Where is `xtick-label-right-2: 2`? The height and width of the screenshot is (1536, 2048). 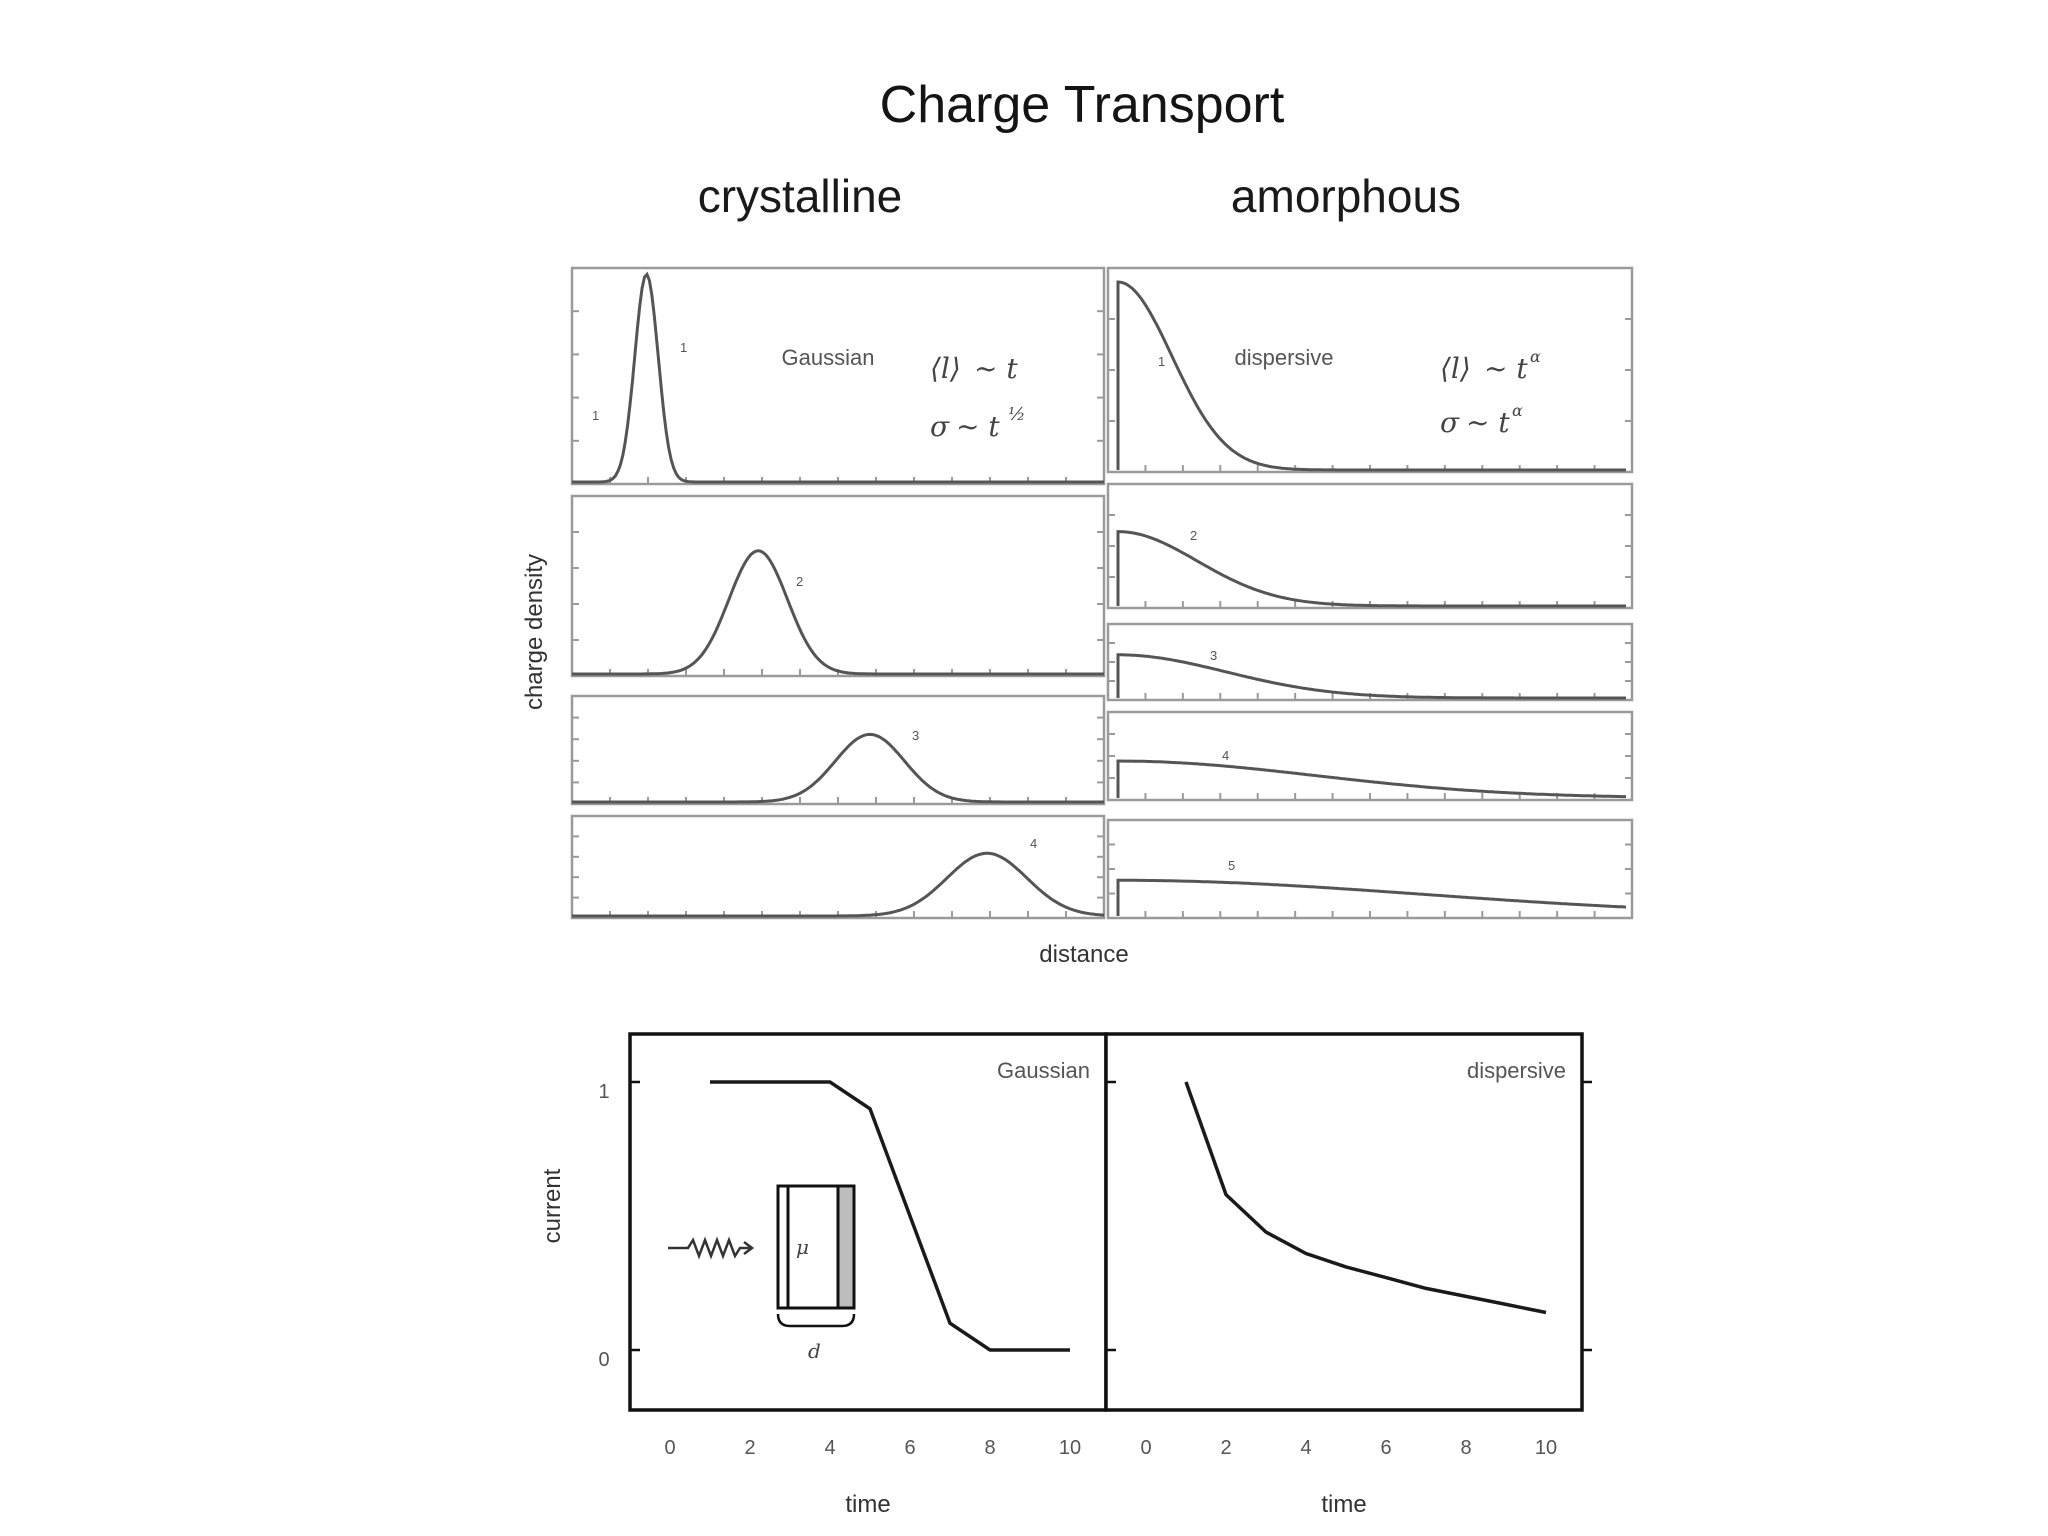
xtick-label-right-2: 2 is located at coordinates (1225, 1448).